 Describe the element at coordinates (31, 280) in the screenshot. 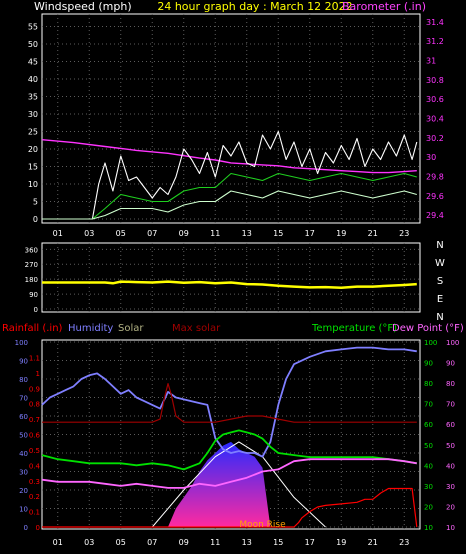

I see `direction-y-ticks: 360 270 180 90 0` at that location.